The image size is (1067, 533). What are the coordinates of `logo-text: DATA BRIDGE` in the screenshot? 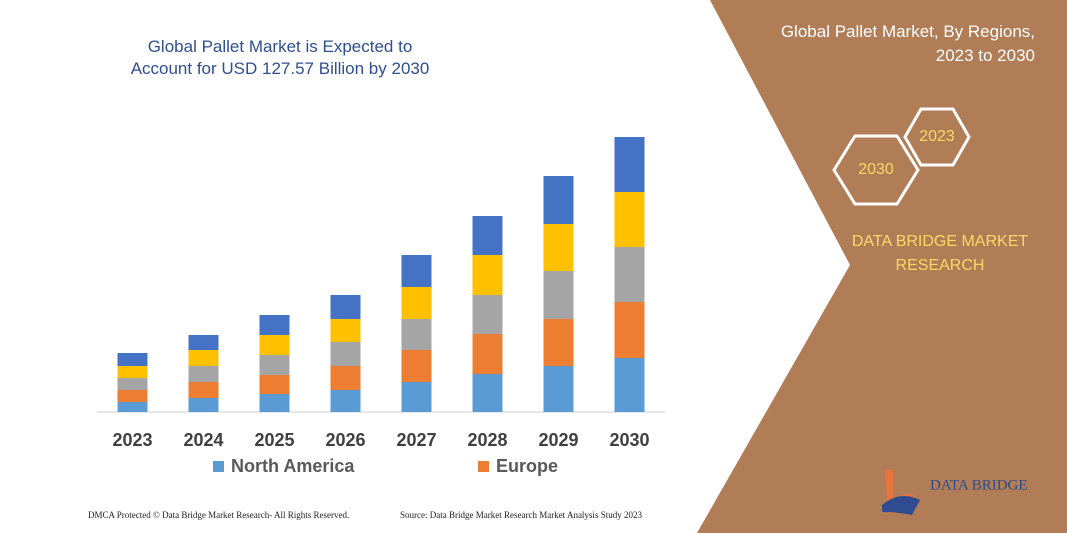 It's located at (979, 485).